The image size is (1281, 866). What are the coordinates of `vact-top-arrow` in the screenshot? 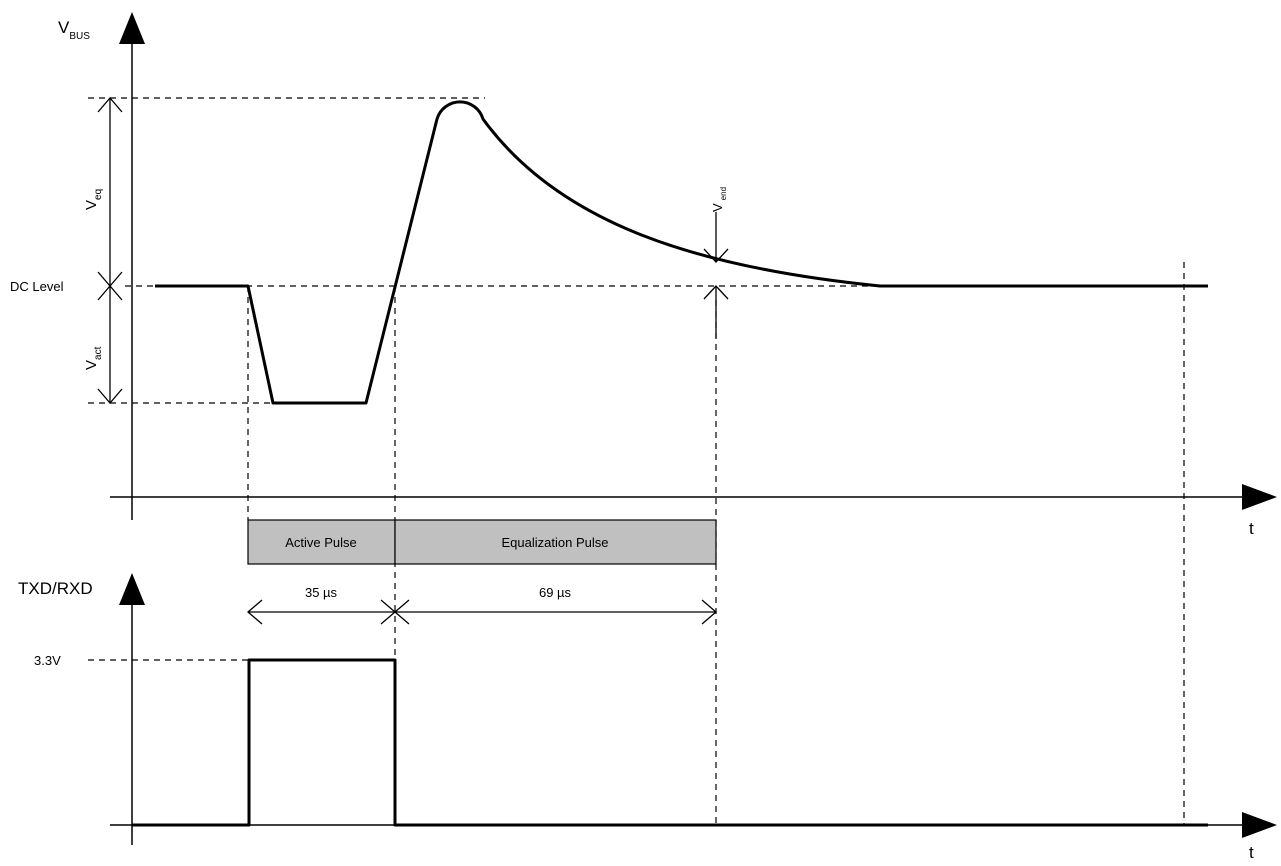 It's located at (110, 293).